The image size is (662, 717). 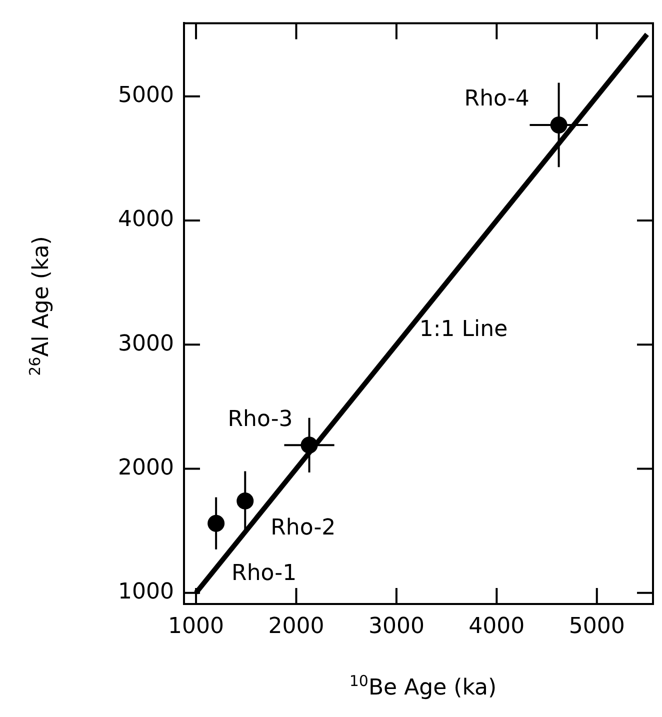 I want to click on x-tick-label: 3000, so click(x=396, y=626).